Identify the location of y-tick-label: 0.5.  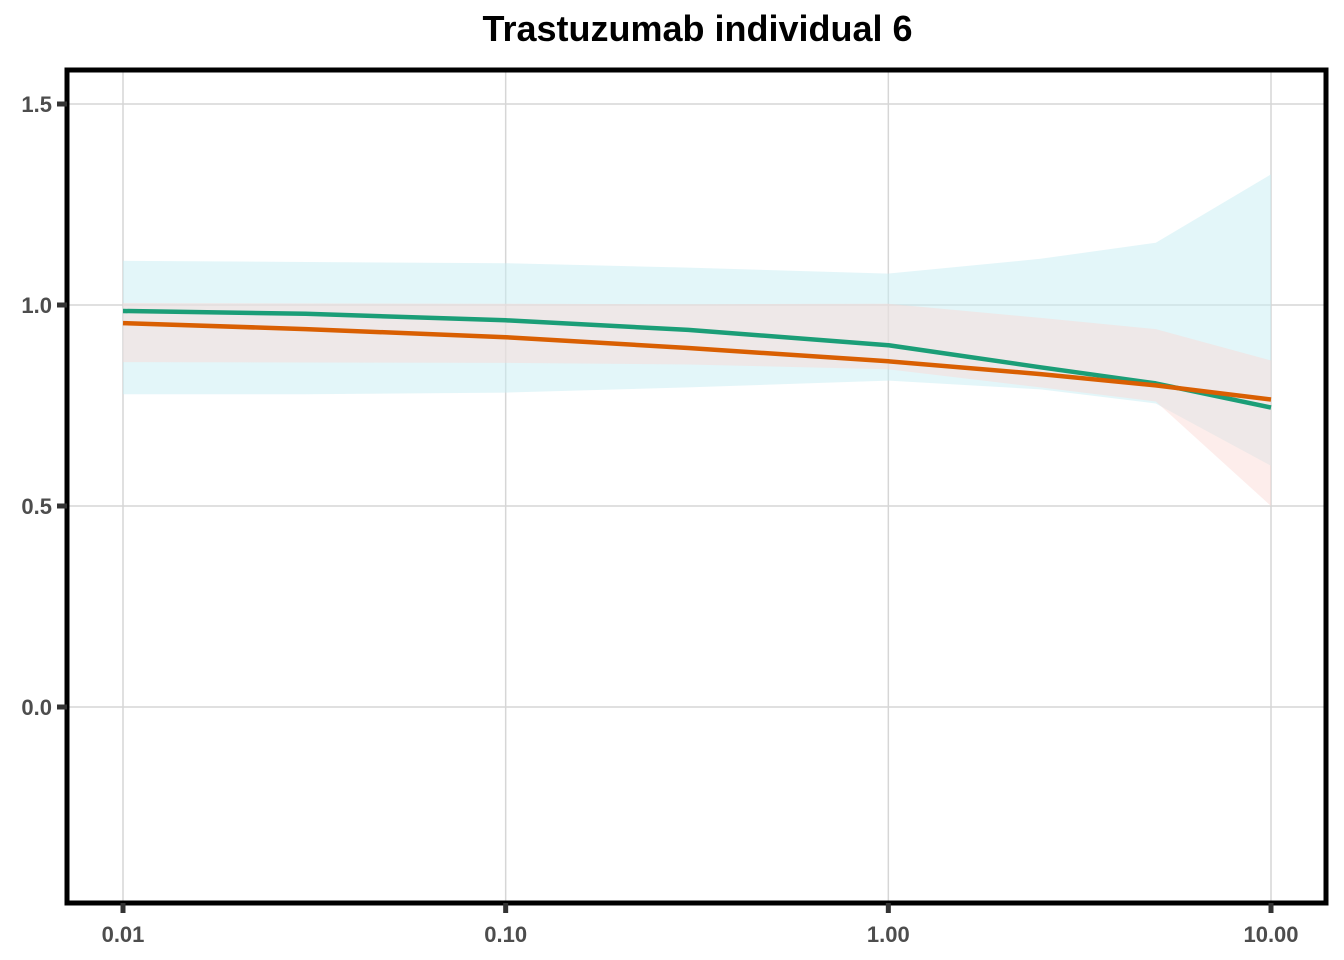
(36, 506).